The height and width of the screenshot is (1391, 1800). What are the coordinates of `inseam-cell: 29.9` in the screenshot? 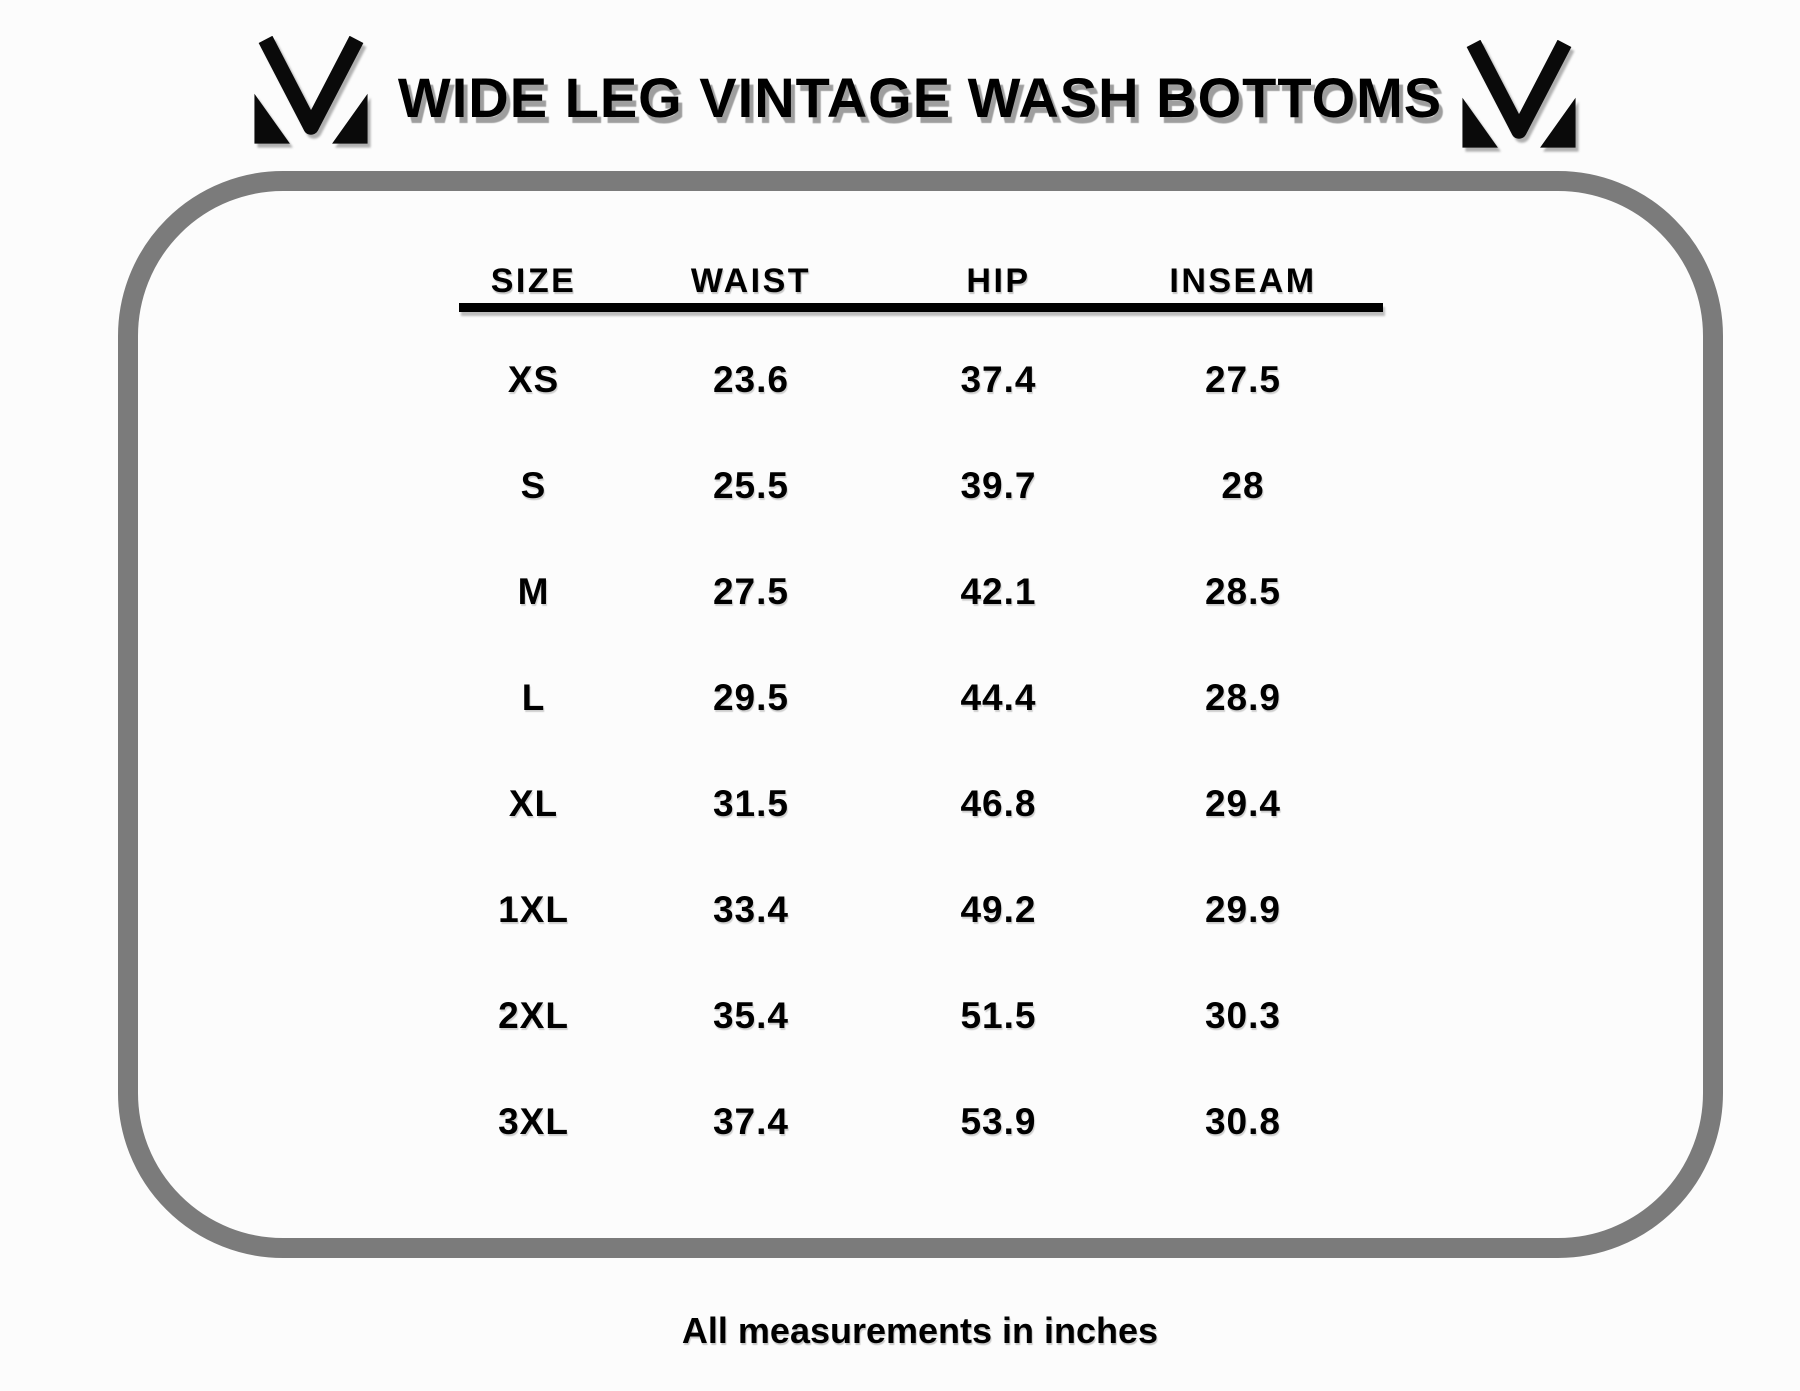 It's located at (1242, 909).